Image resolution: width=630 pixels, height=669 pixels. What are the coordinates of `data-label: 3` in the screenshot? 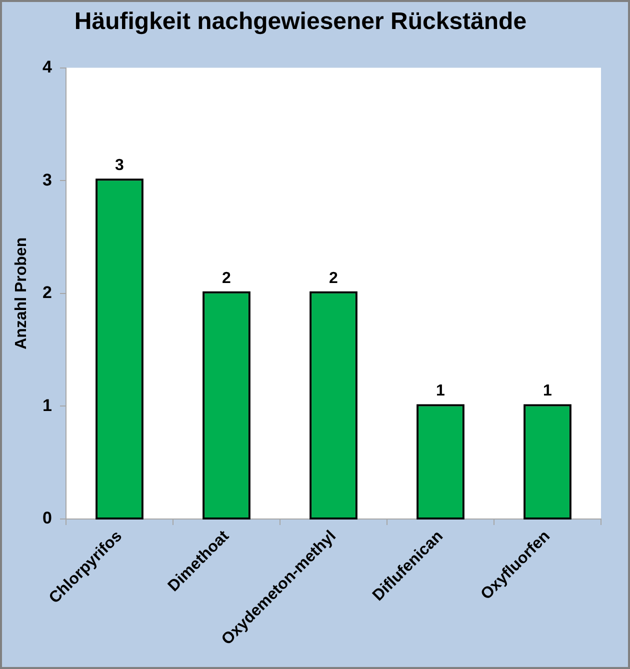 It's located at (119, 165).